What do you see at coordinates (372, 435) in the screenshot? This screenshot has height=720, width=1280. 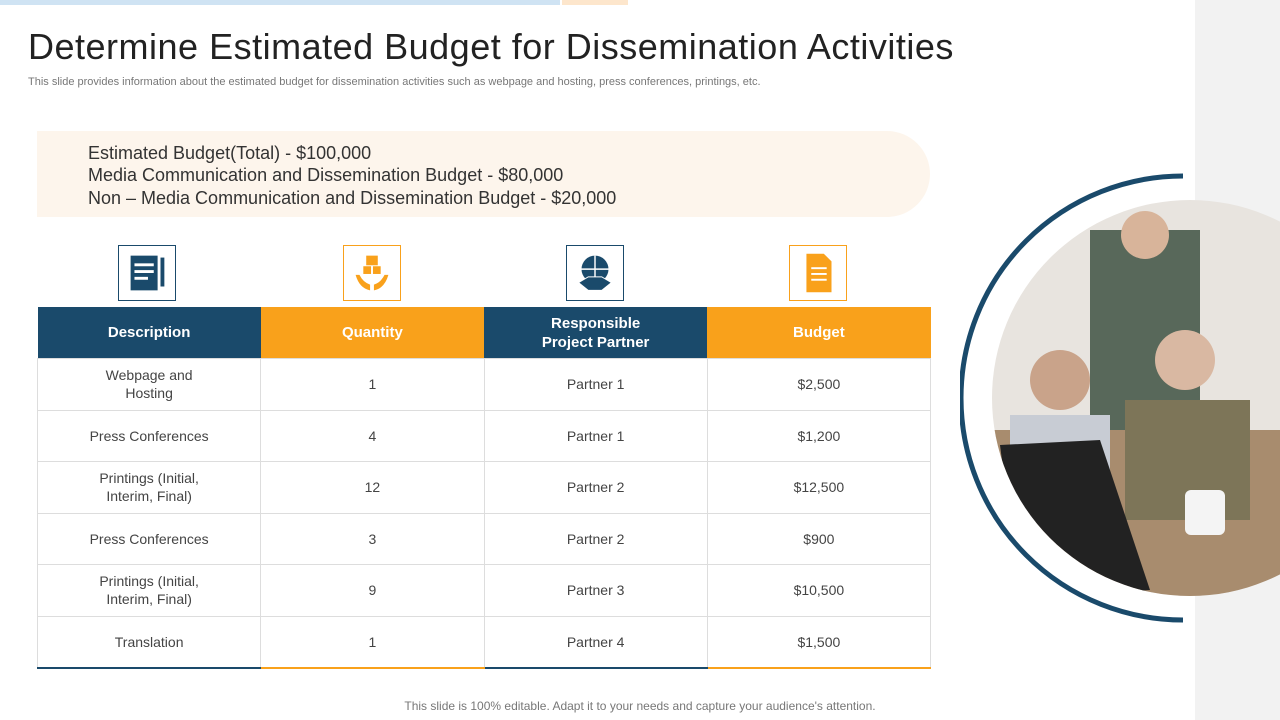 I see `table-cell: 4` at bounding box center [372, 435].